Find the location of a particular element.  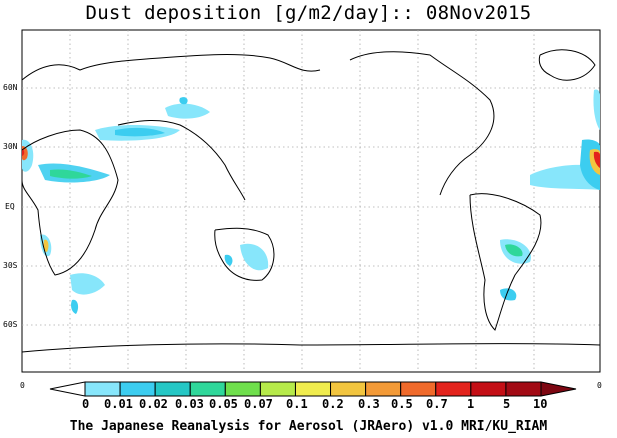

lat-label-30s: 30S is located at coordinates (10, 265).